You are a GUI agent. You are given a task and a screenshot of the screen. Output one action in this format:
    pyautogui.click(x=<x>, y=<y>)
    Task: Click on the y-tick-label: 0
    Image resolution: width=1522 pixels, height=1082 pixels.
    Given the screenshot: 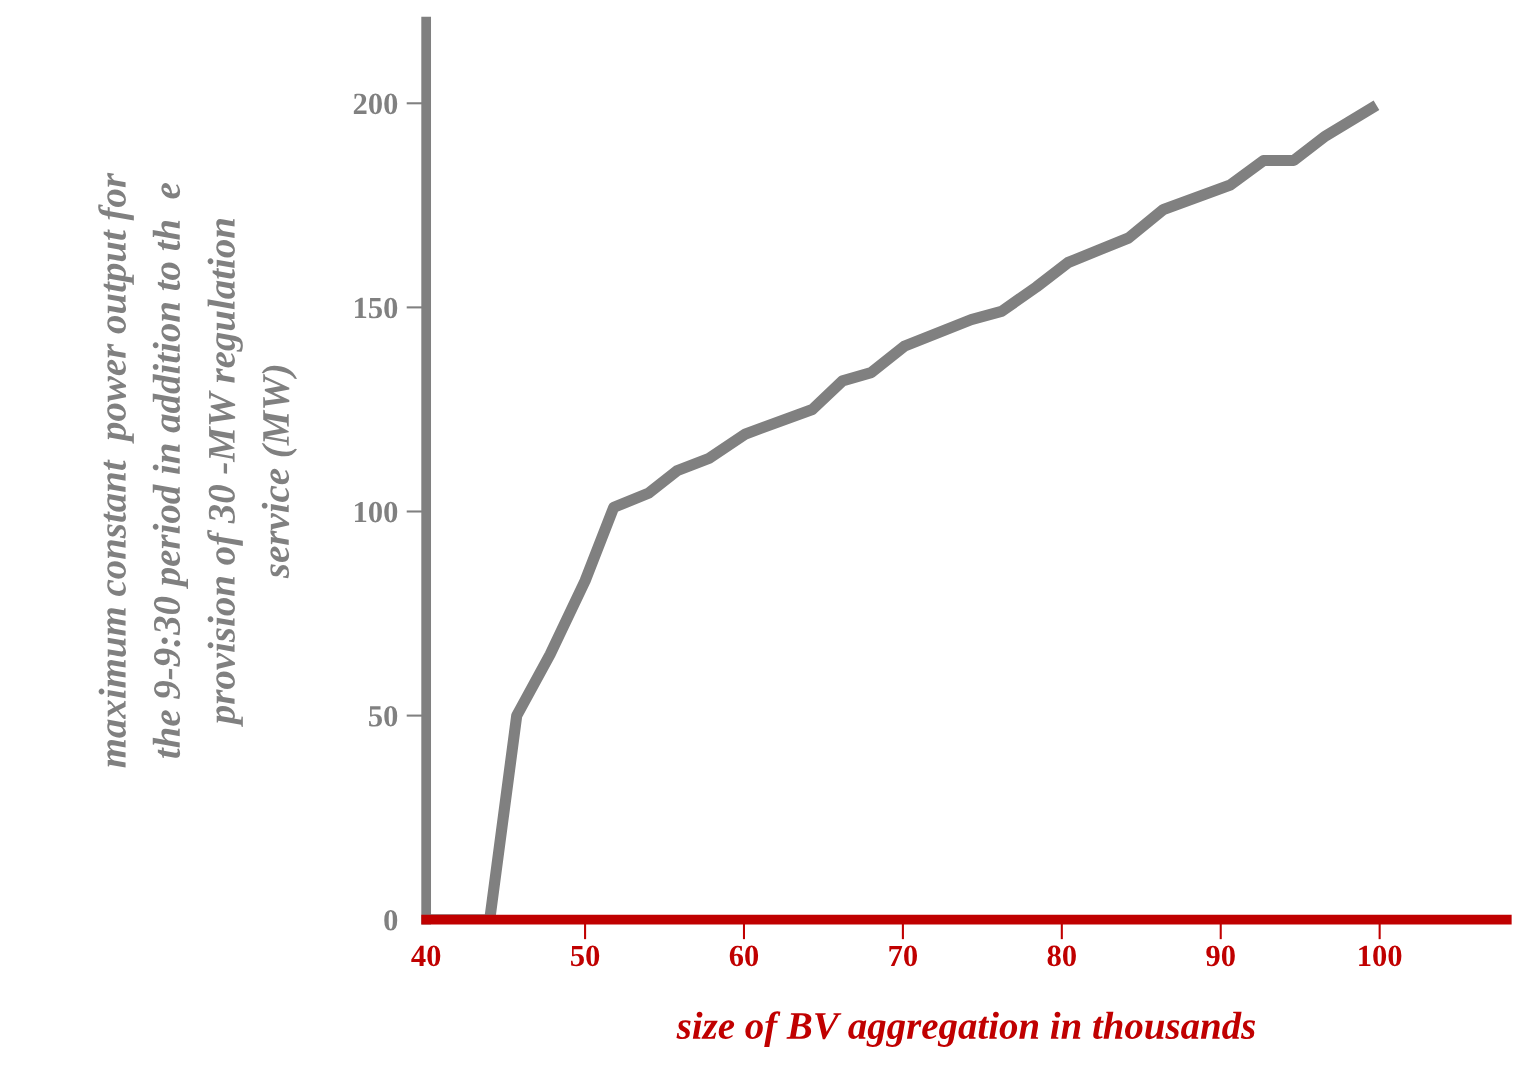 What is the action you would take?
    pyautogui.click(x=391, y=920)
    